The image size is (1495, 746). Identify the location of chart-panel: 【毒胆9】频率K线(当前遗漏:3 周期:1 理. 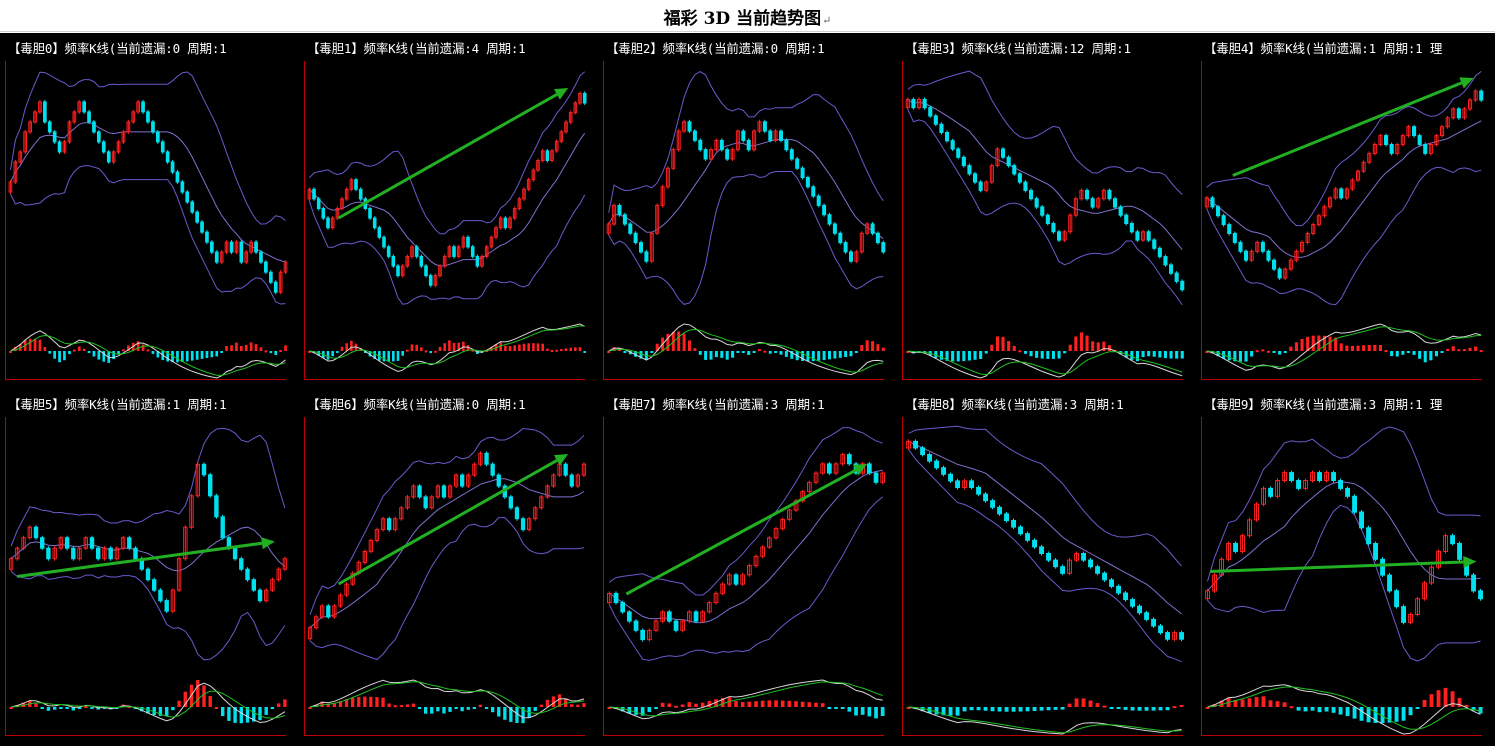
(1345, 567).